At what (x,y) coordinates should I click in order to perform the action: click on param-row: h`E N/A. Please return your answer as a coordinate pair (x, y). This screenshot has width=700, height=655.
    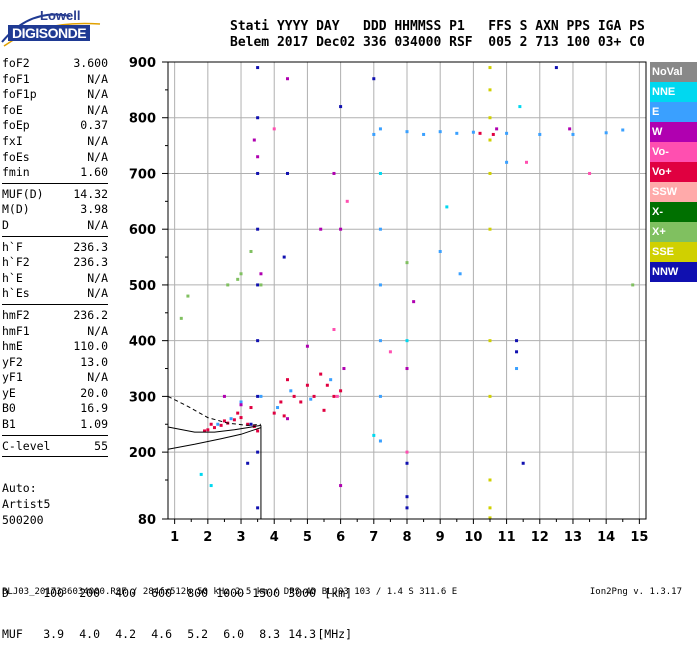
    Looking at the image, I should click on (55, 279).